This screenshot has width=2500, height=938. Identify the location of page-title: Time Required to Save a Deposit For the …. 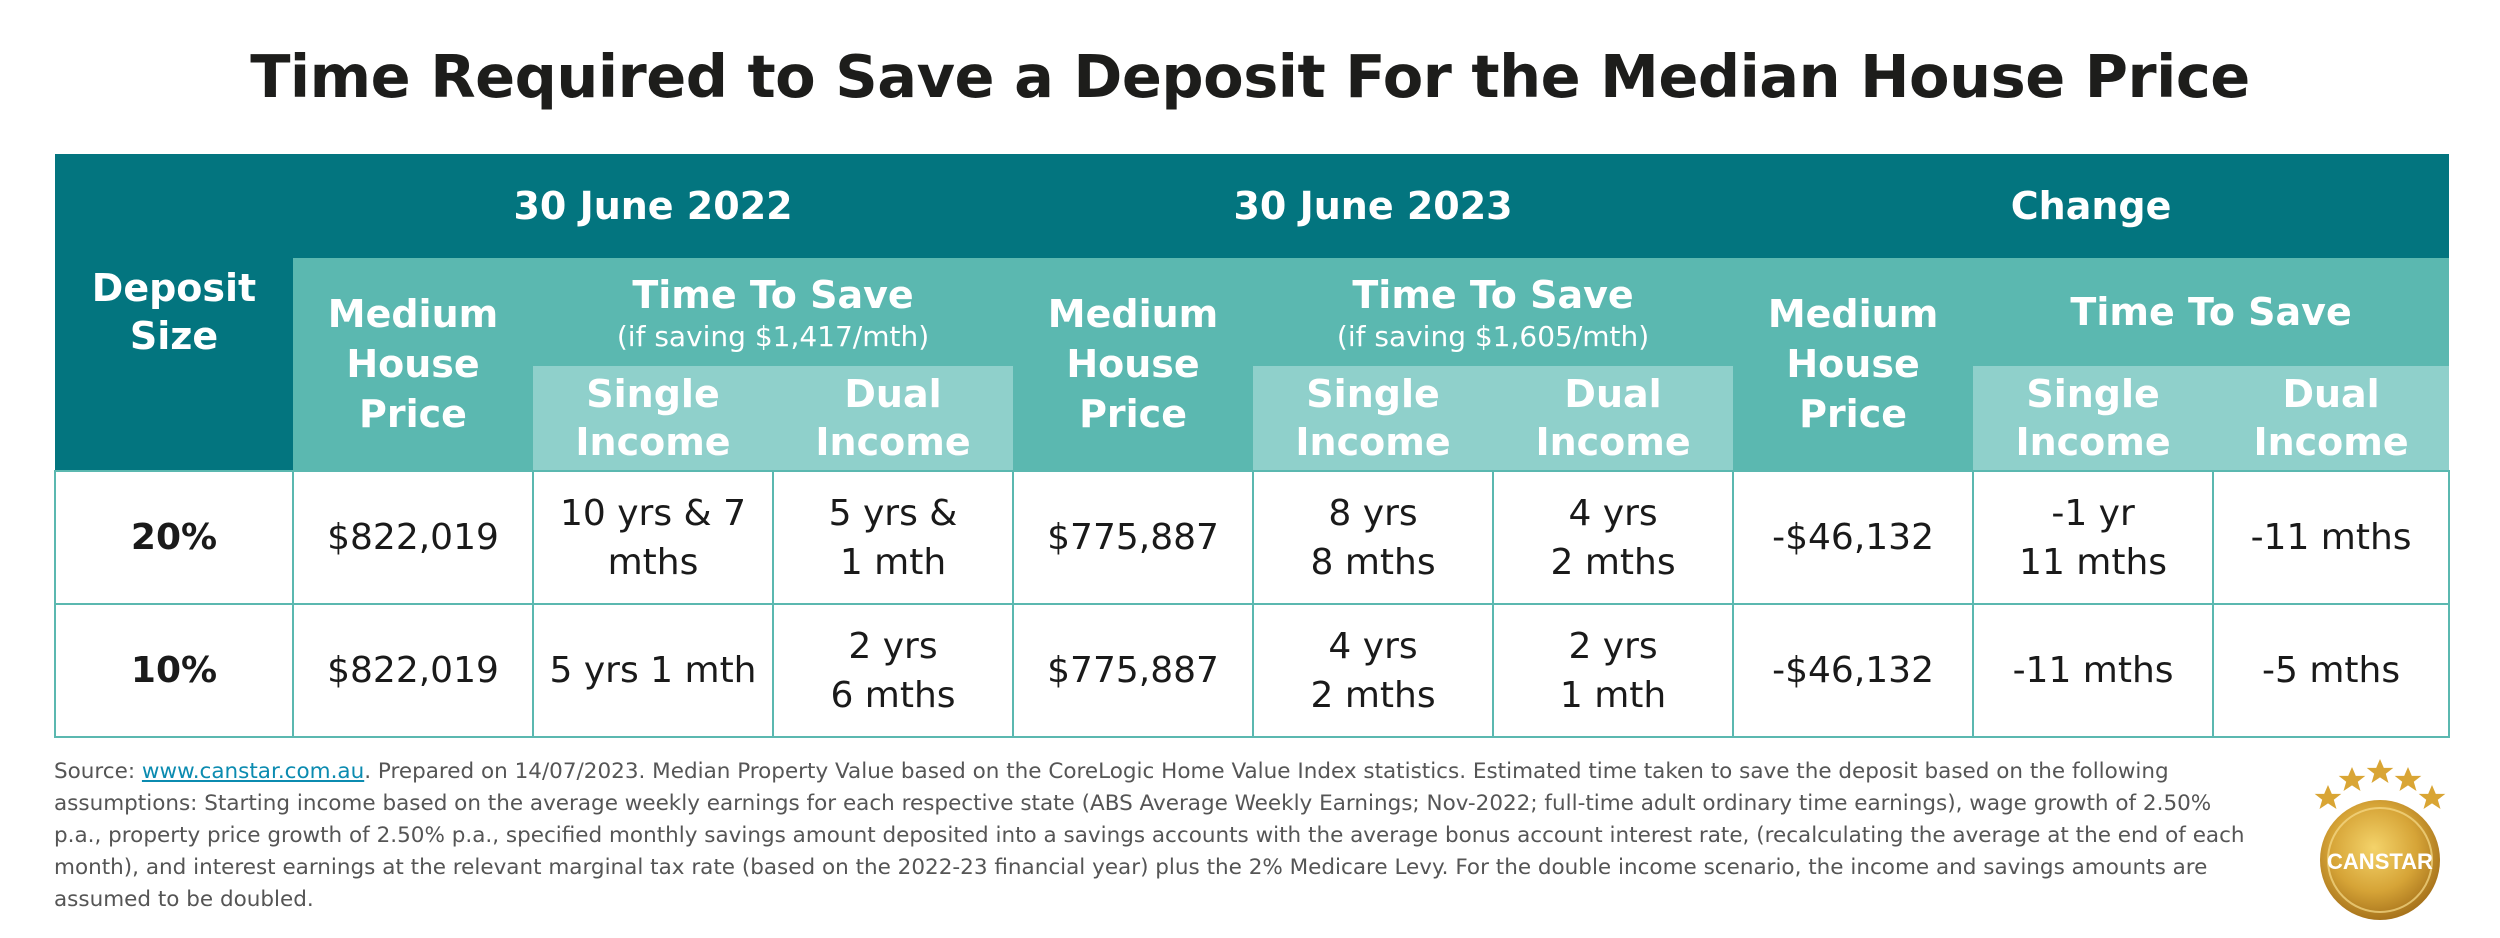
(1250, 76).